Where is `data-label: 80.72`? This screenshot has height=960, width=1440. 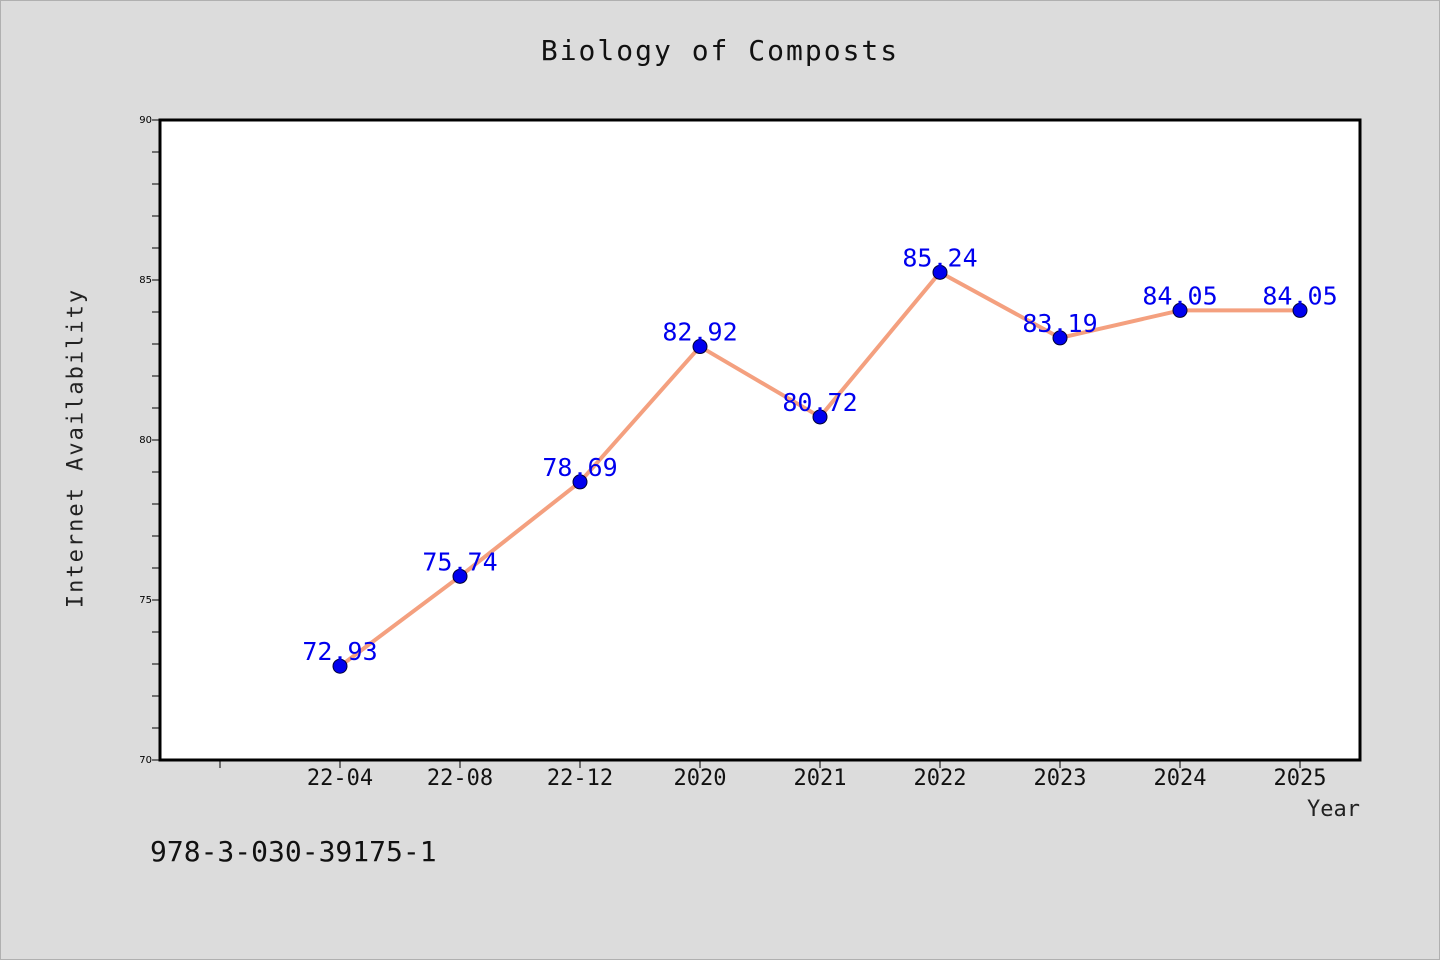 data-label: 80.72 is located at coordinates (819, 402).